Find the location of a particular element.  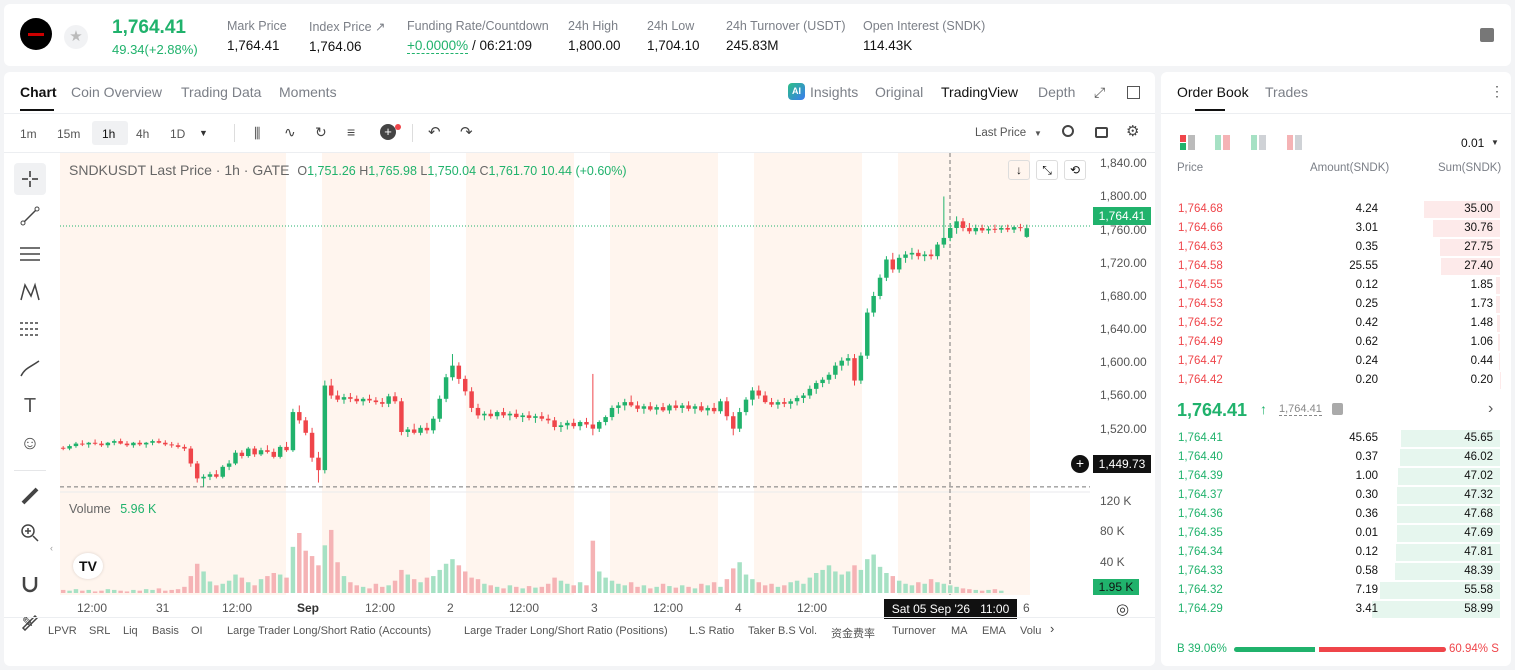

ob-mid-chevron-icon: › is located at coordinates (1491, 408).